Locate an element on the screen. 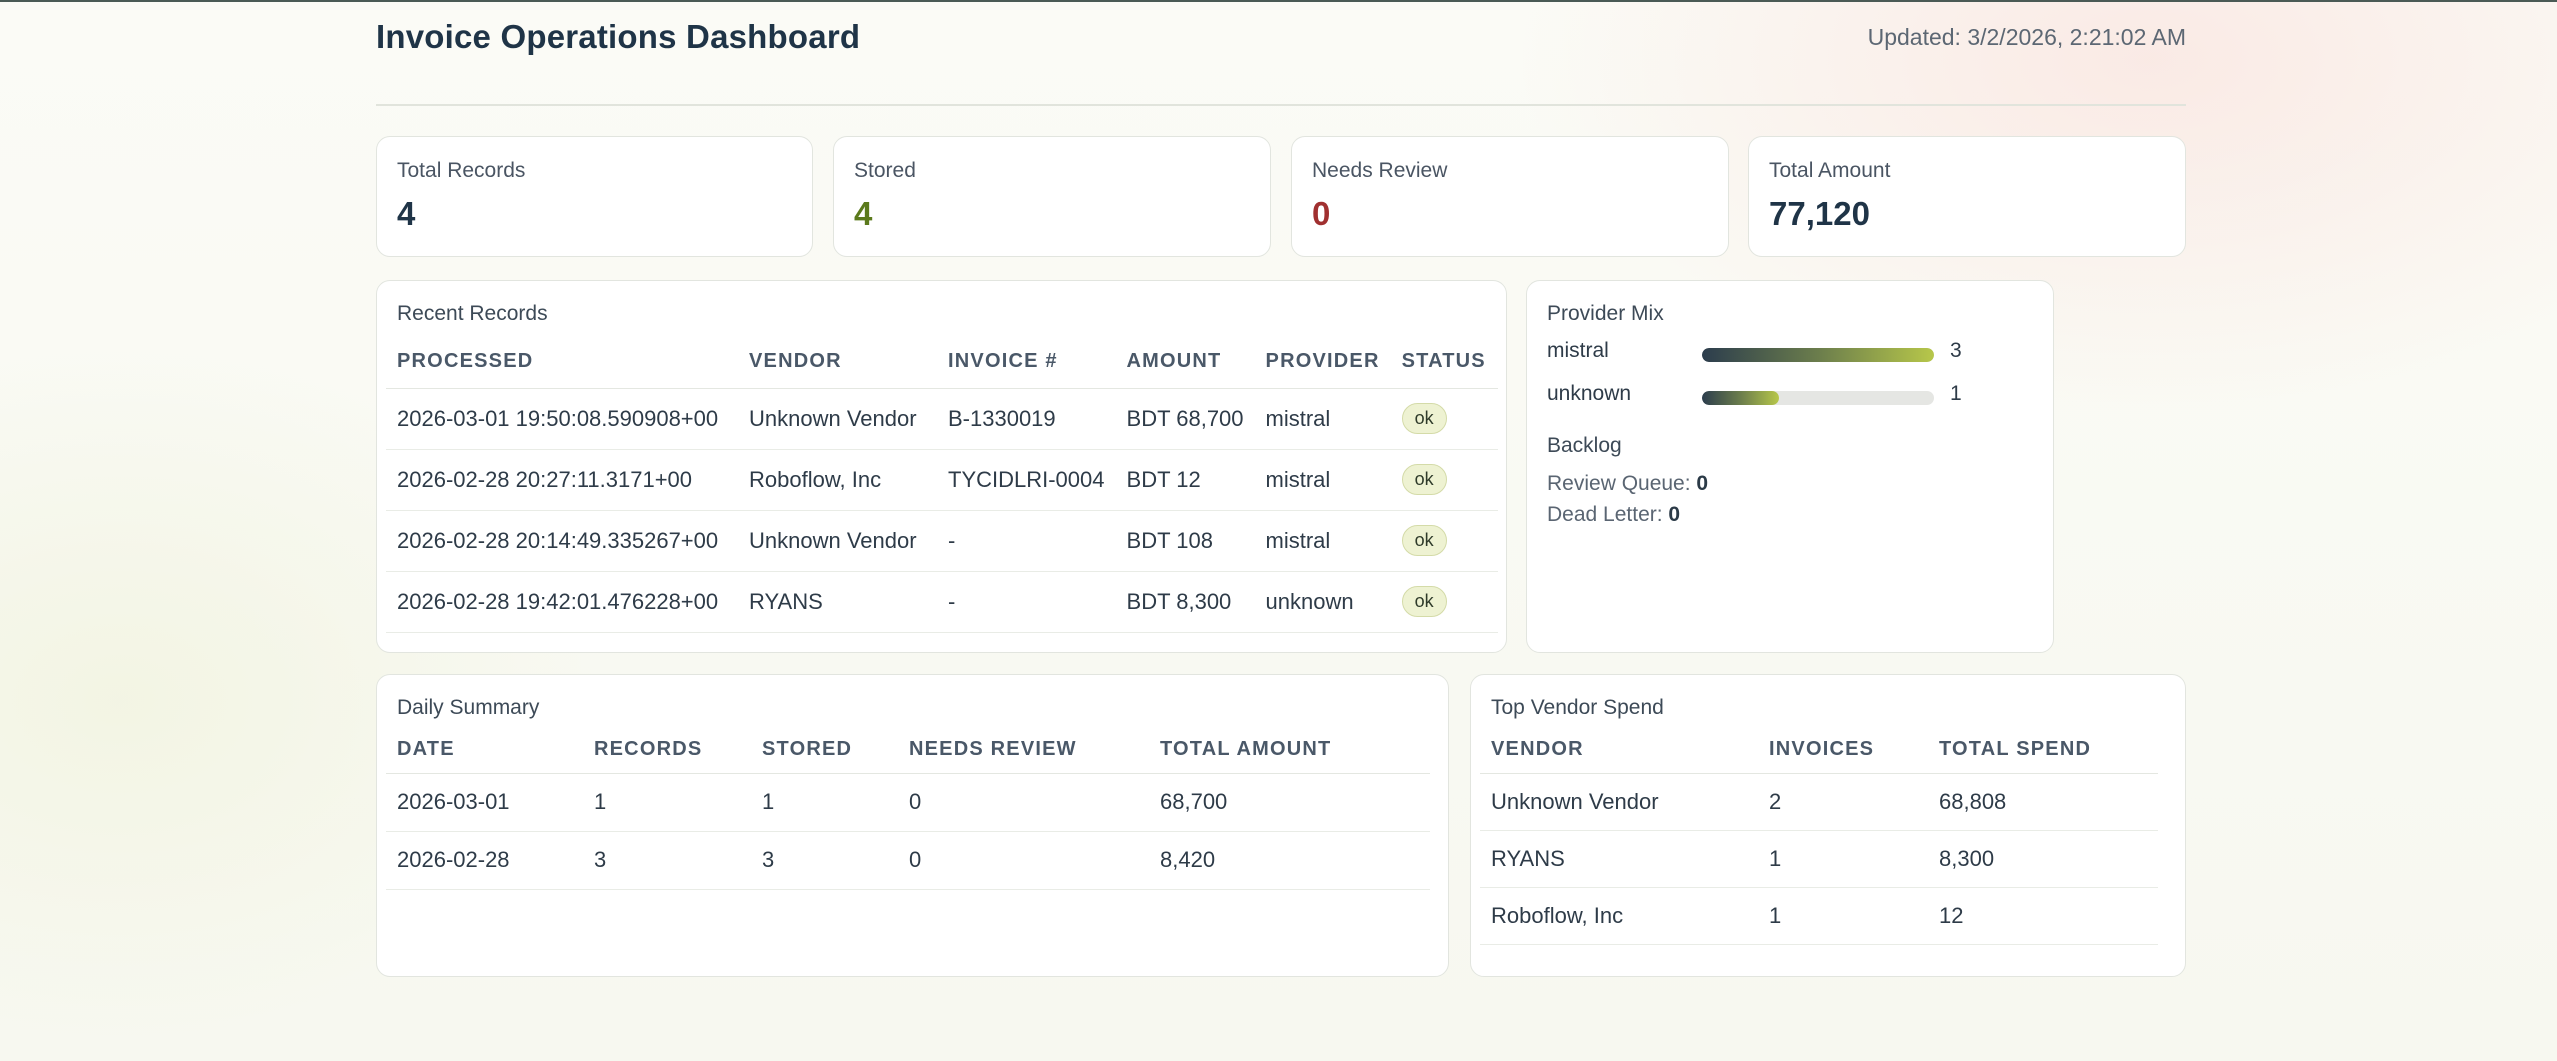 The image size is (2557, 1061). provider-mix-row-unknown: unknown 1 is located at coordinates (1767, 397).